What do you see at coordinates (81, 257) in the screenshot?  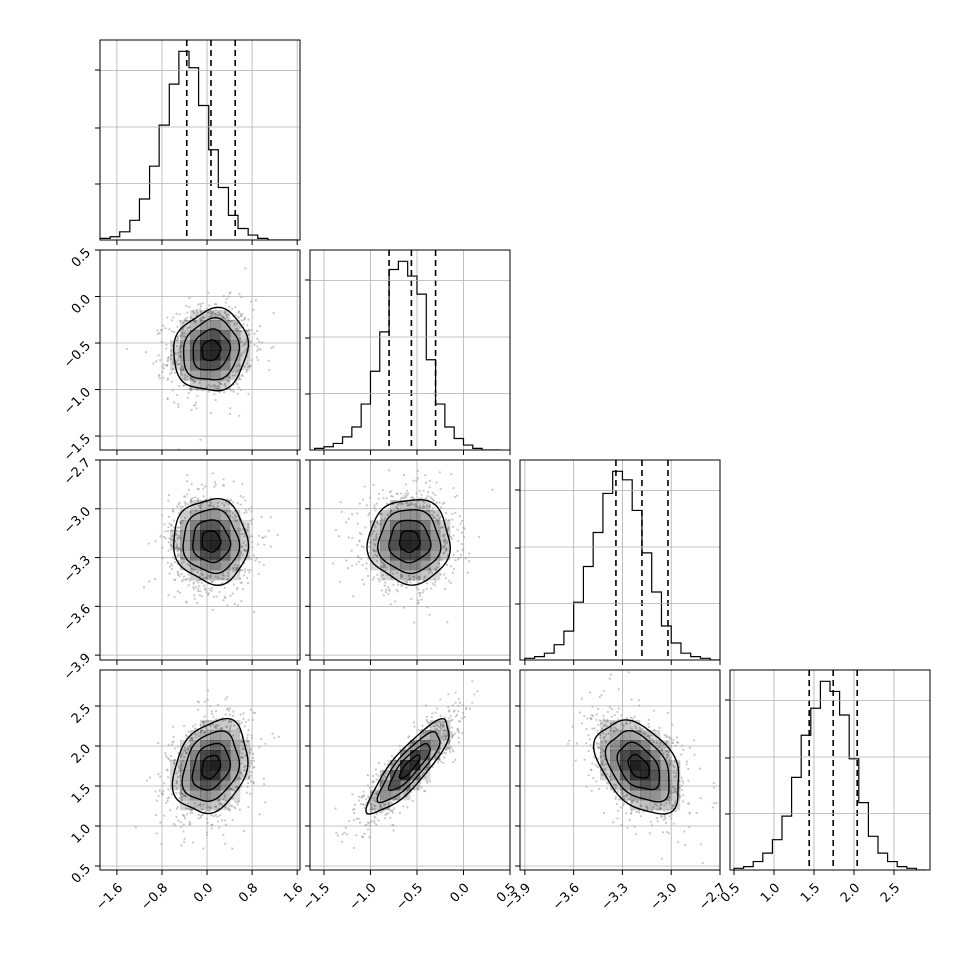 I see `y-tick-label: 0.5` at bounding box center [81, 257].